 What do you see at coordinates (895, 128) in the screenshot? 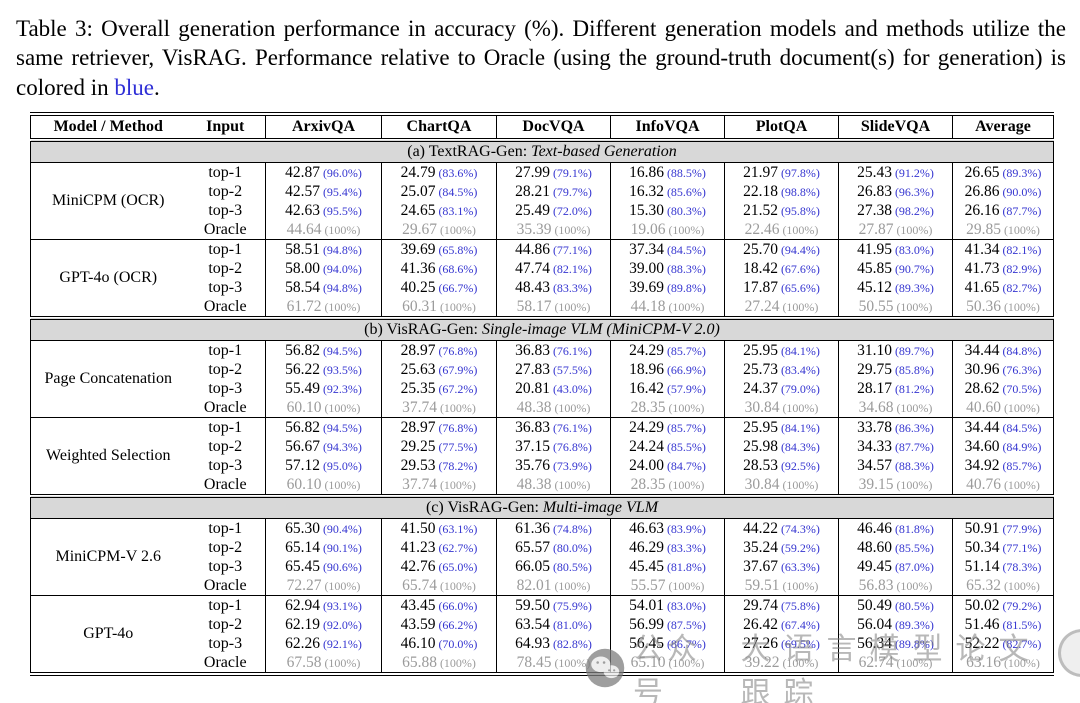
I see `column-header: SlideVQA` at bounding box center [895, 128].